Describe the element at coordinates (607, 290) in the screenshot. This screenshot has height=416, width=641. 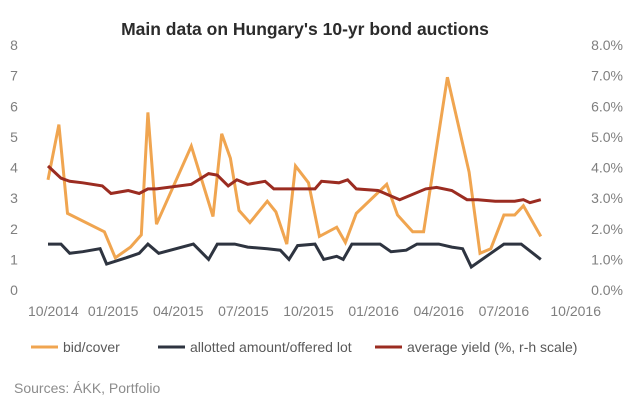
I see `y-right-tick-label: 0.0%` at that location.